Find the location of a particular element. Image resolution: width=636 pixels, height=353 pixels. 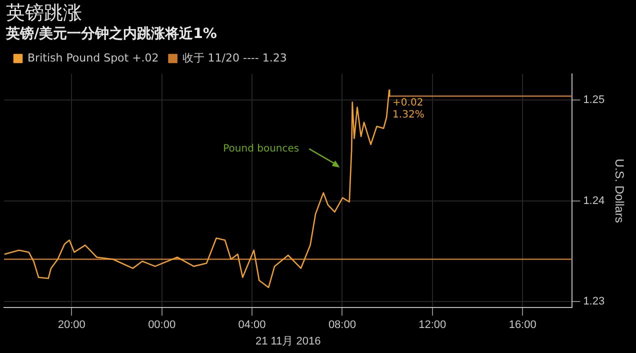

x-tick-label: 12:00 is located at coordinates (432, 325).